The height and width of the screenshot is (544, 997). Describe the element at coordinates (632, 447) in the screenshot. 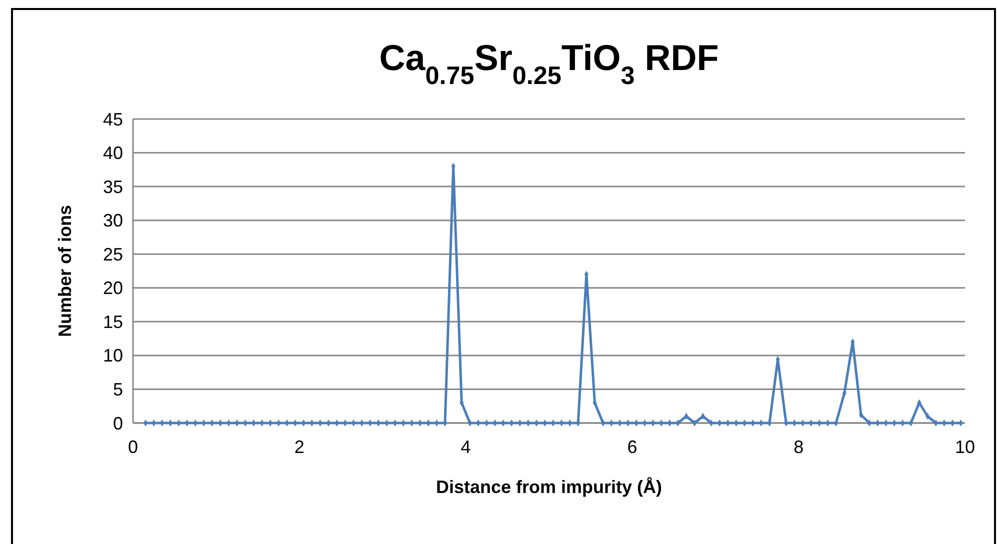

I see `x-tick-label: 6` at that location.